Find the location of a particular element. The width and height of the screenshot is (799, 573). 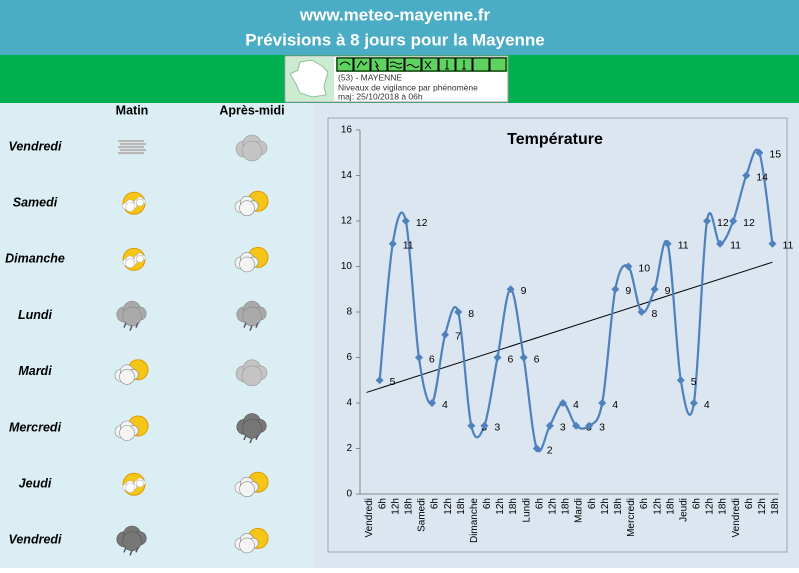

column-header: Matin is located at coordinates (132, 110).